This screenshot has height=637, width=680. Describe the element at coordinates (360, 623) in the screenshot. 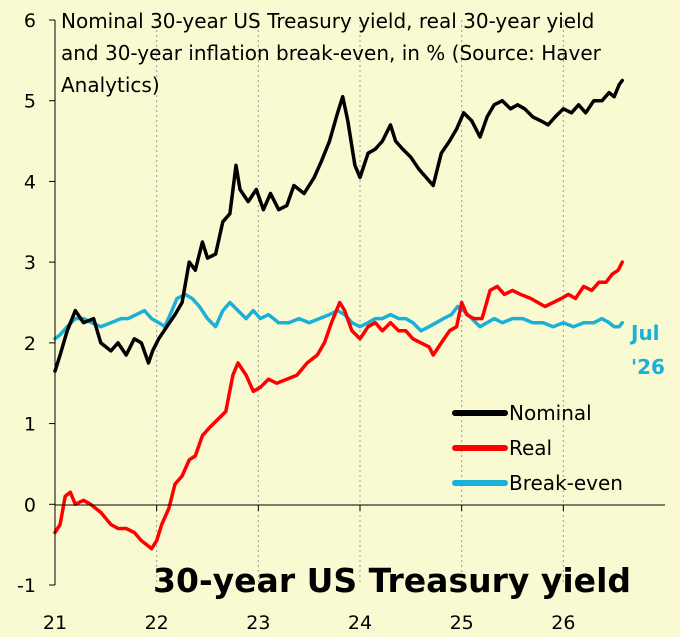

I see `x-tick-label-2024: 24` at that location.